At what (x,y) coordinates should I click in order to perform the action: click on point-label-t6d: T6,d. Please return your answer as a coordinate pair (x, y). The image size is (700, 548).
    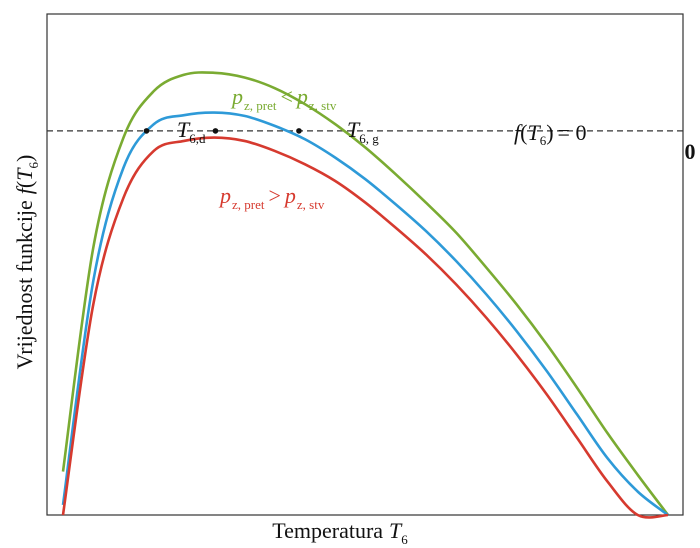
    Looking at the image, I should click on (191, 131).